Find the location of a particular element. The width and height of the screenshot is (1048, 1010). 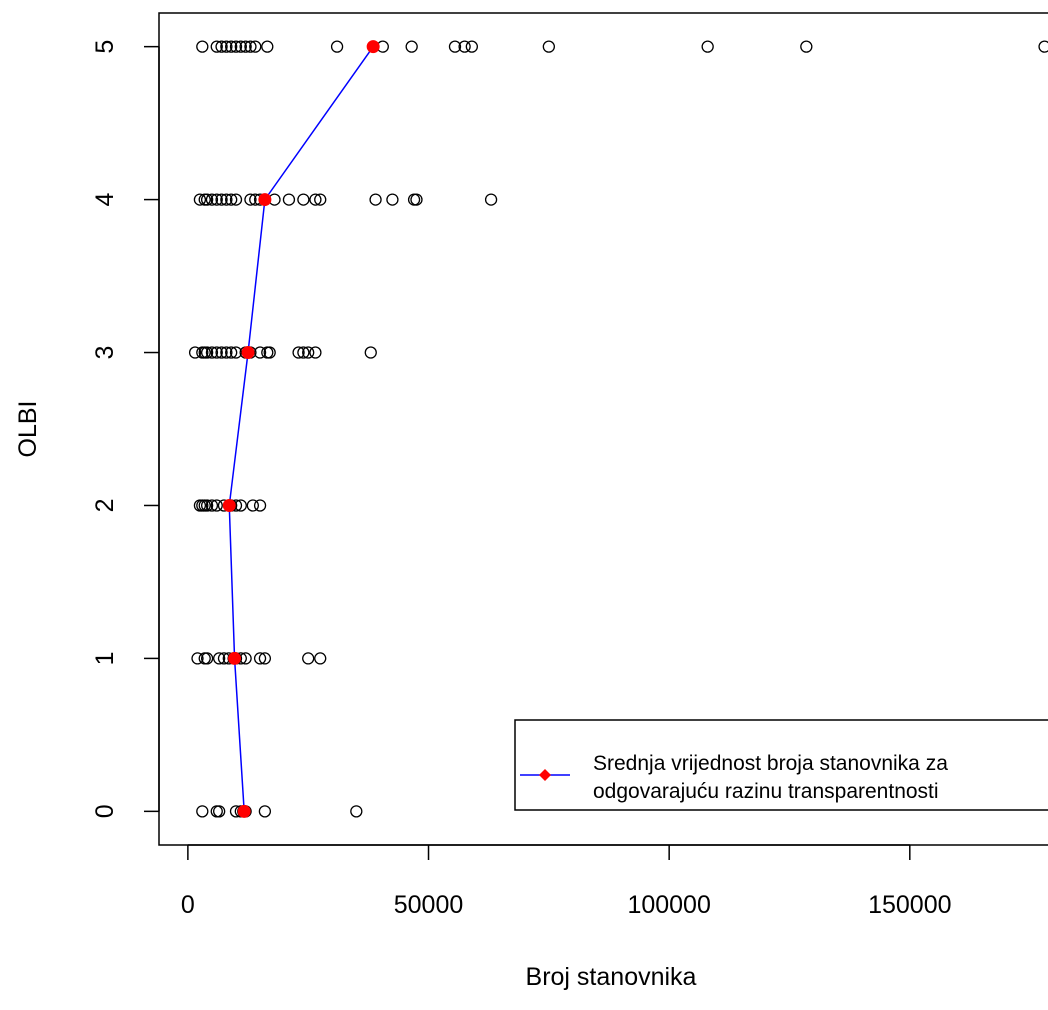

y-tick-label: 2 is located at coordinates (105, 506).